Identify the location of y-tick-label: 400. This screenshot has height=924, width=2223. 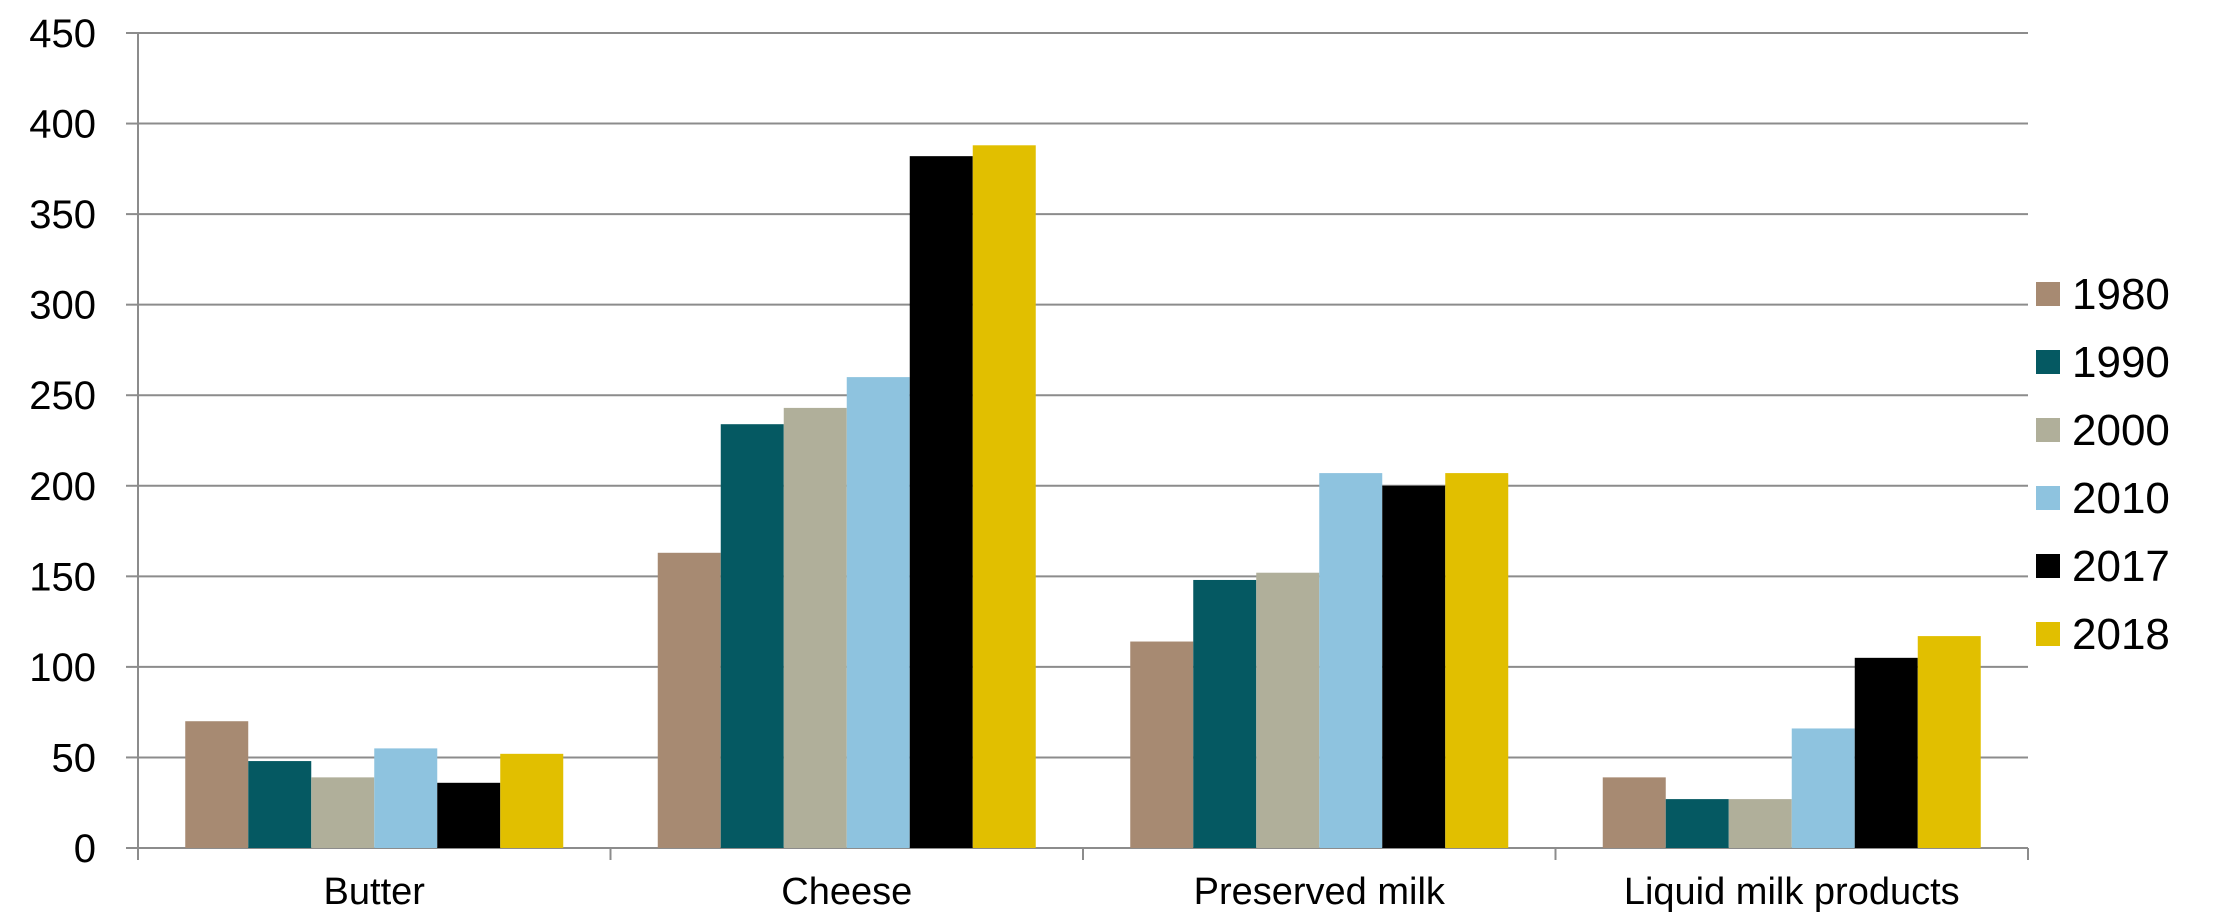
(62, 125).